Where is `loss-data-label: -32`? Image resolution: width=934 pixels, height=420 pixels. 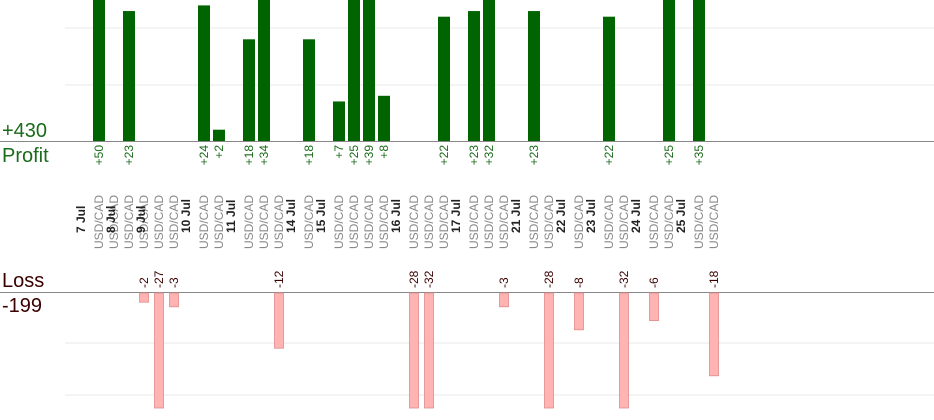 loss-data-label: -32 is located at coordinates (624, 279).